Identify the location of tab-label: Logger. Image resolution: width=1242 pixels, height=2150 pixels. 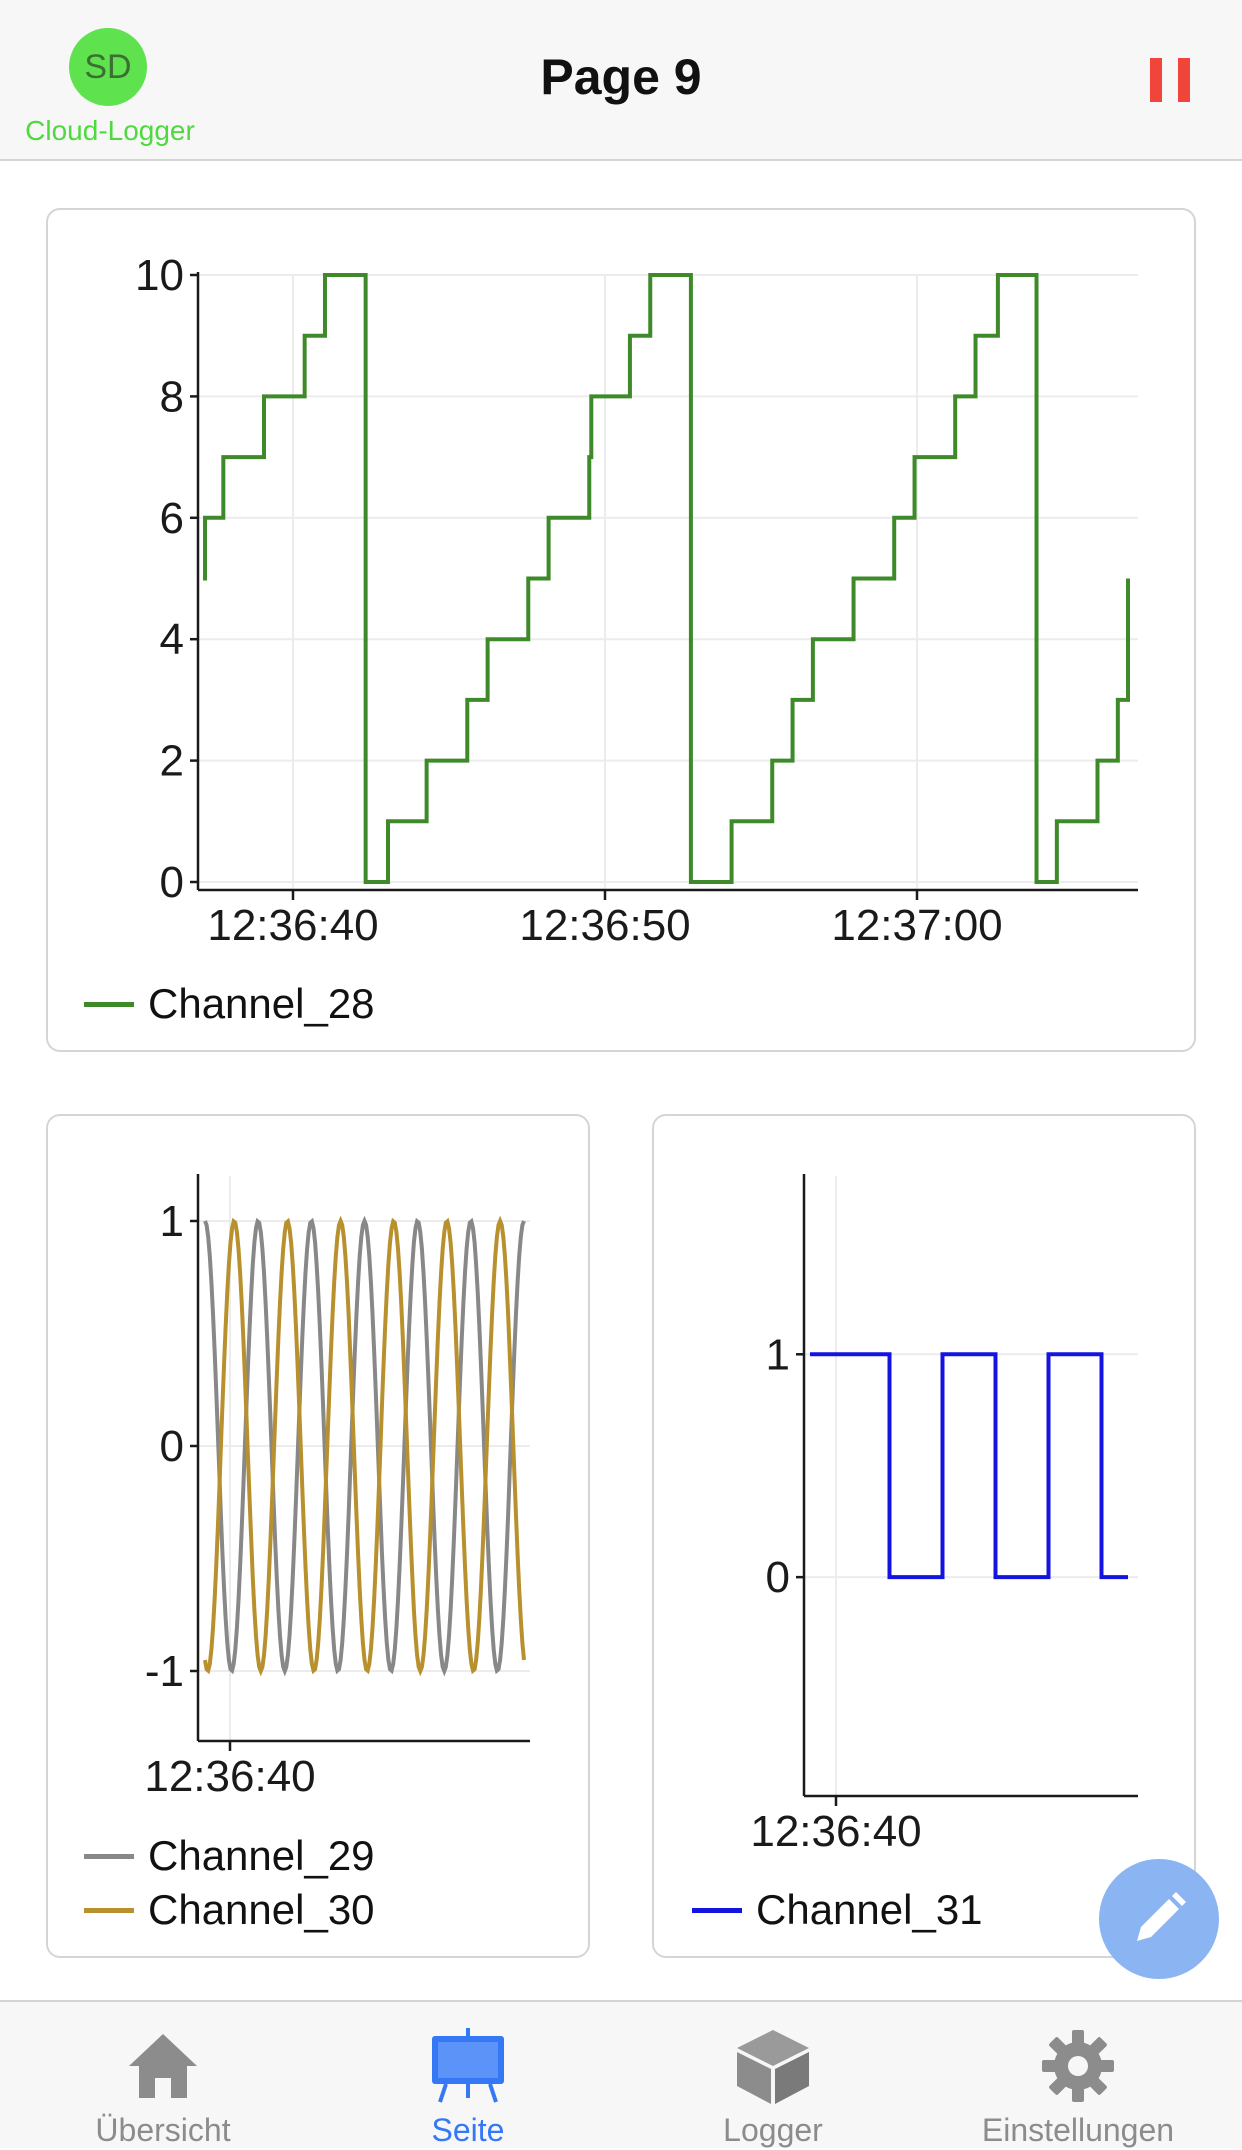
(773, 2130).